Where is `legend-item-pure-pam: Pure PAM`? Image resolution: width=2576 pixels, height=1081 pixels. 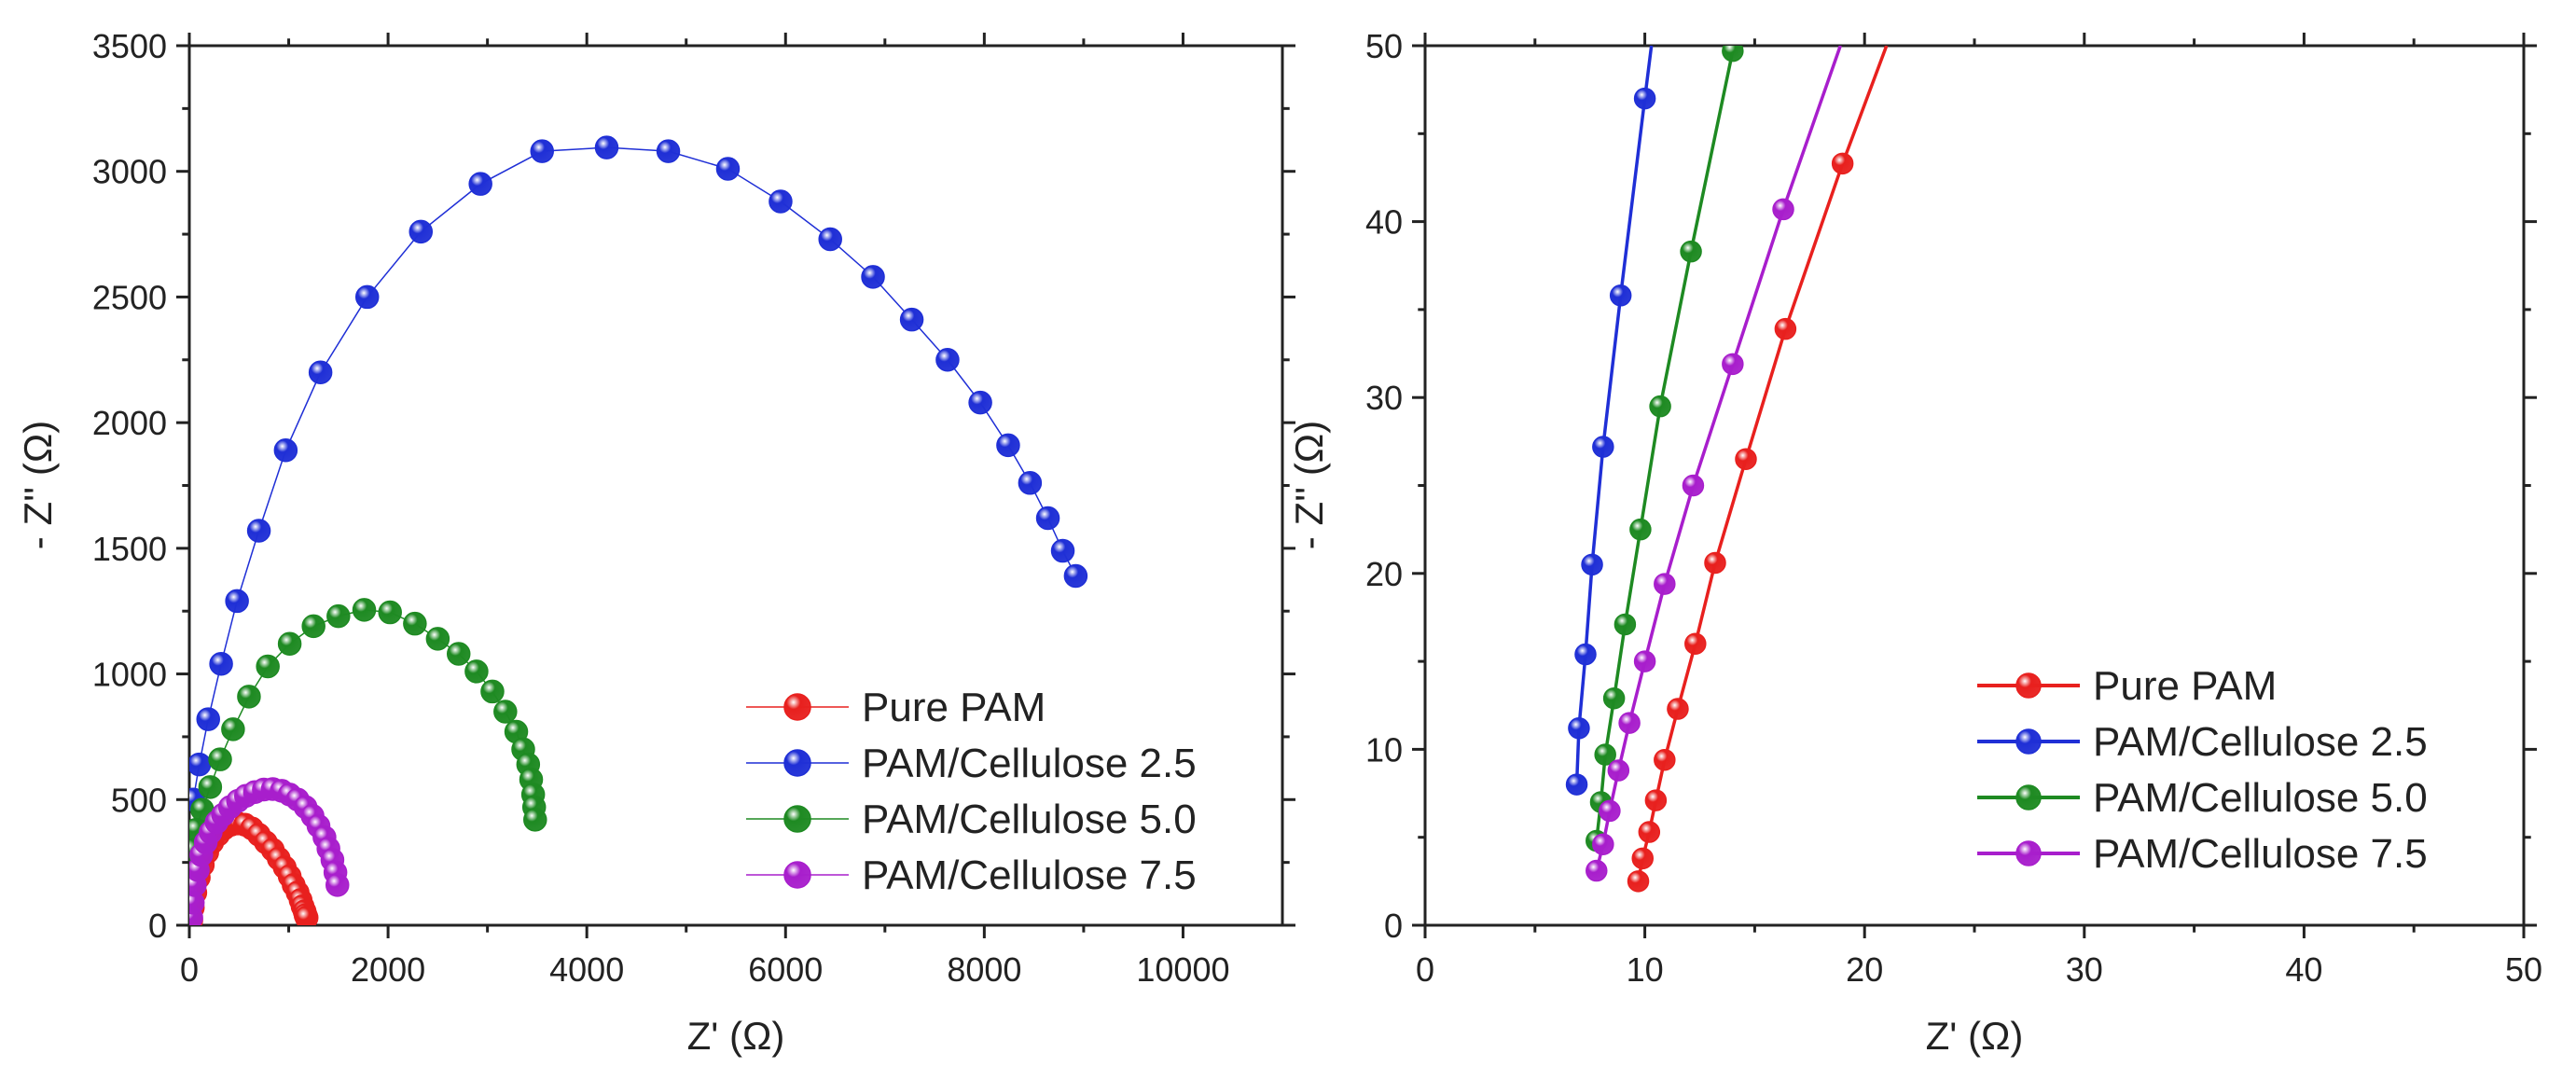 legend-item-pure-pam: Pure PAM is located at coordinates (2127, 686).